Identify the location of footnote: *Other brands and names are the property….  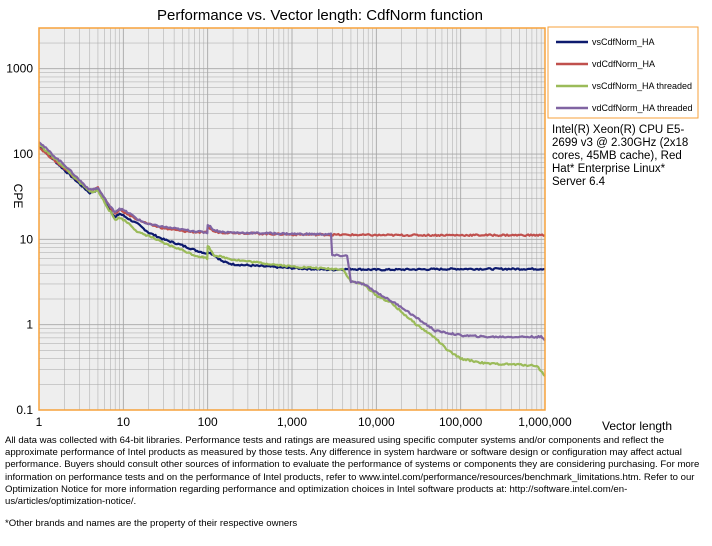
(151, 523).